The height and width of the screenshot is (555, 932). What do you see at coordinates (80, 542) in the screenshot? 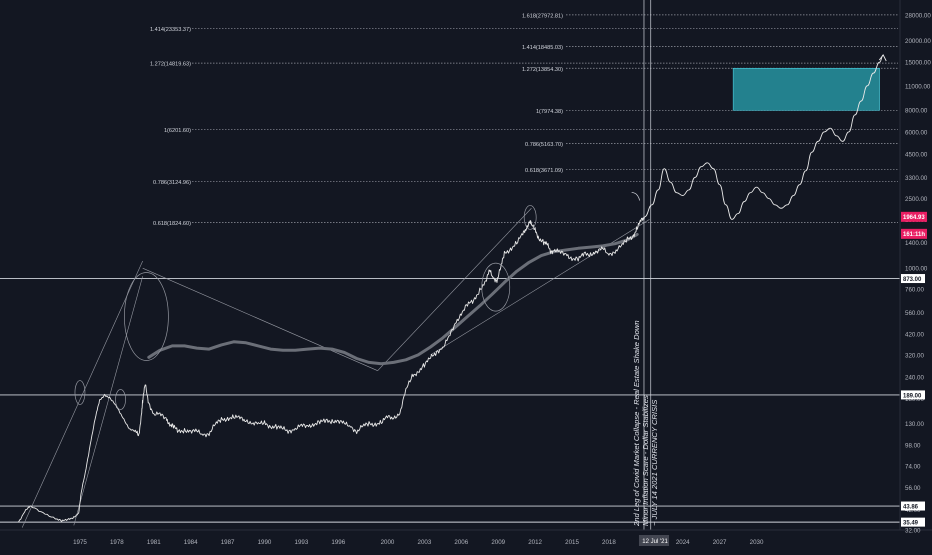
I see `x-tick-label: 1975` at bounding box center [80, 542].